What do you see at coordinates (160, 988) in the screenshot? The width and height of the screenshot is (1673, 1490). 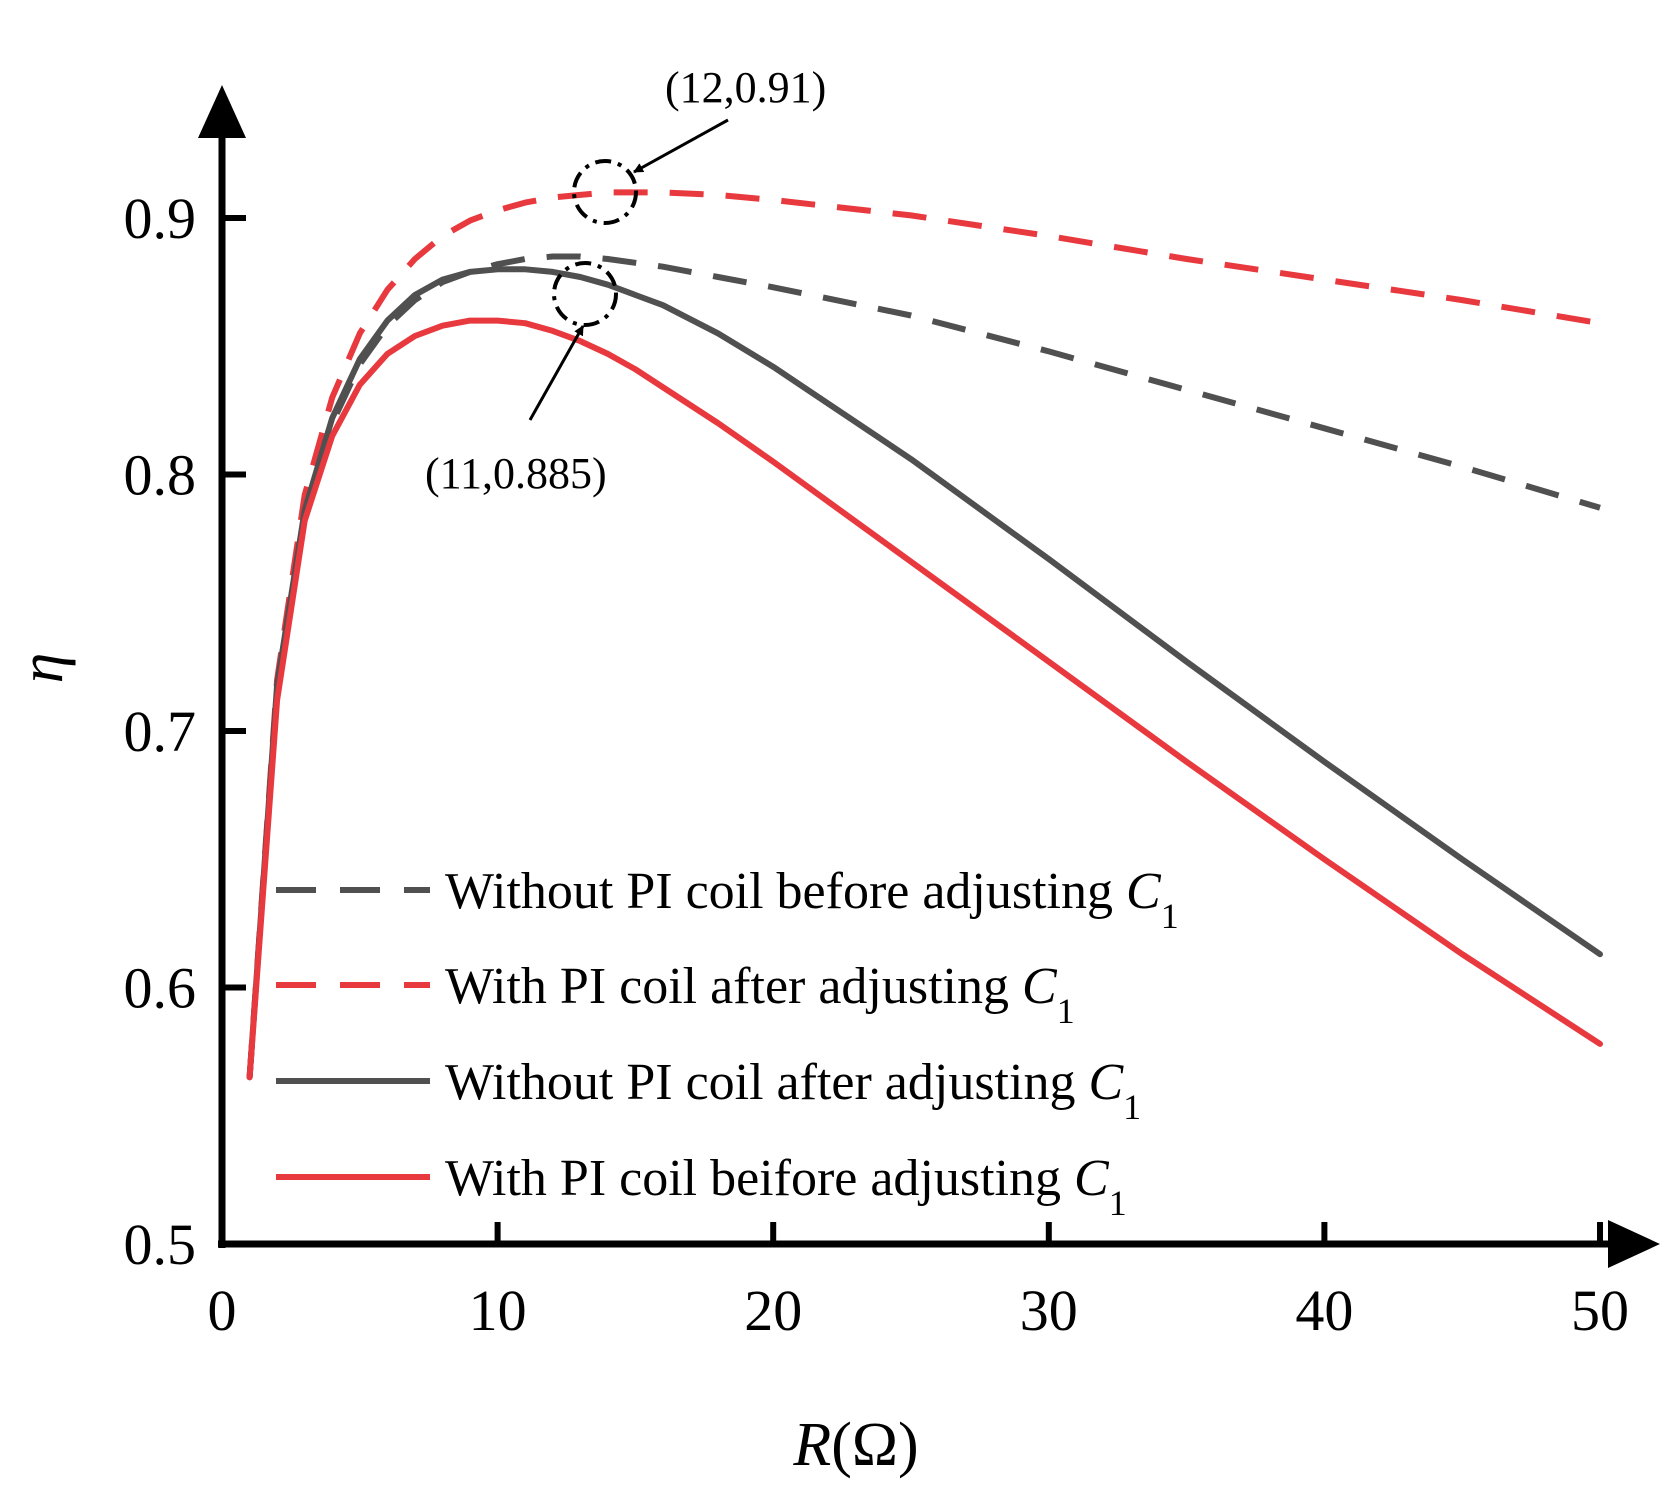 I see `y-tick-label: 0.6` at bounding box center [160, 988].